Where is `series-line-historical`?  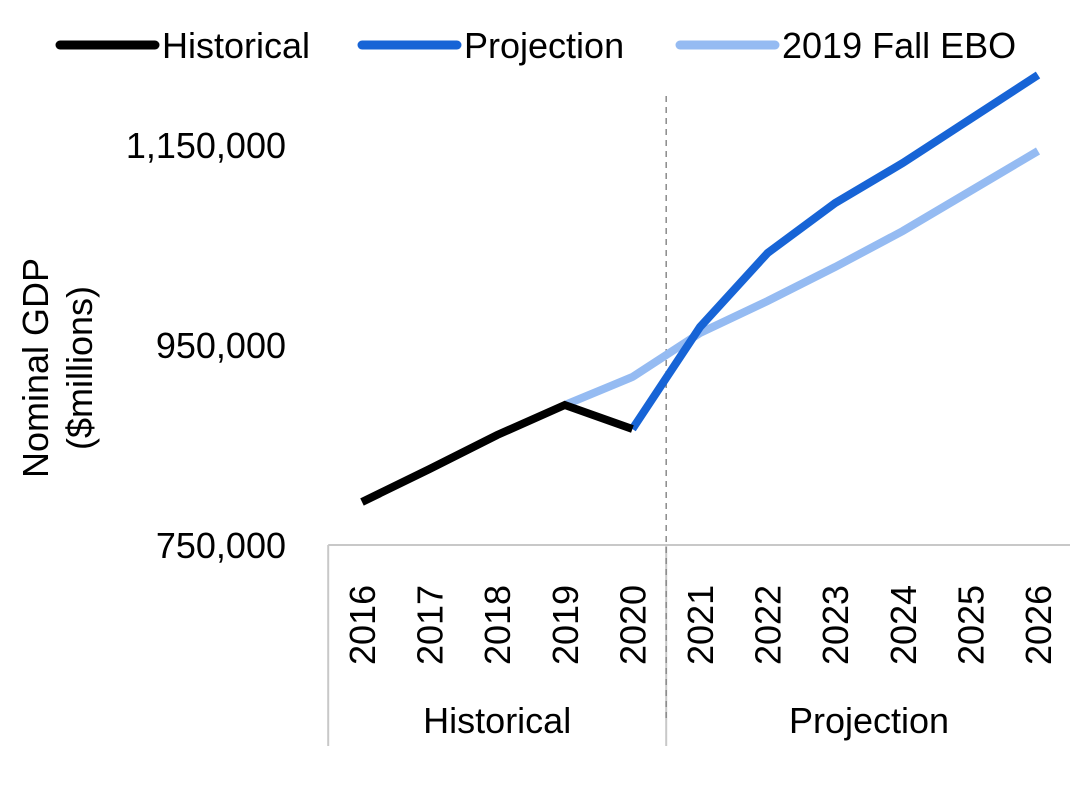 series-line-historical is located at coordinates (497, 453).